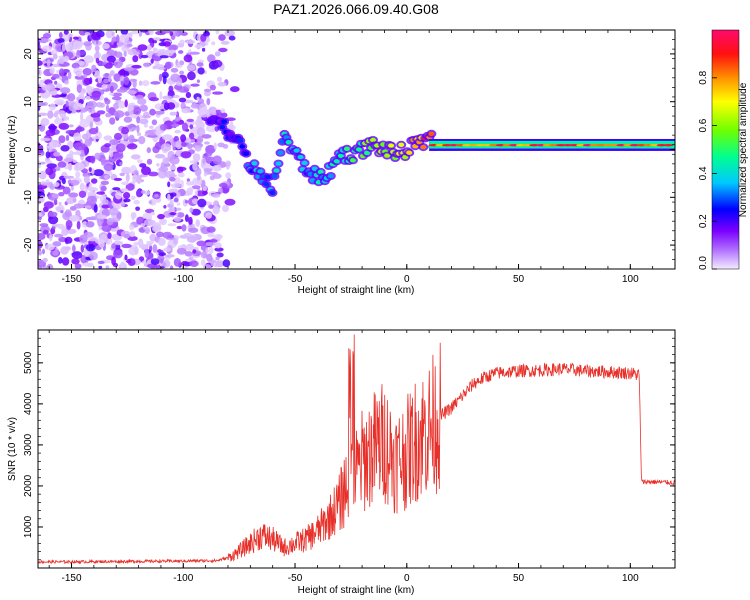 The image size is (750, 600). Describe the element at coordinates (28, 244) in the screenshot. I see `y-tick-label: -20` at that location.